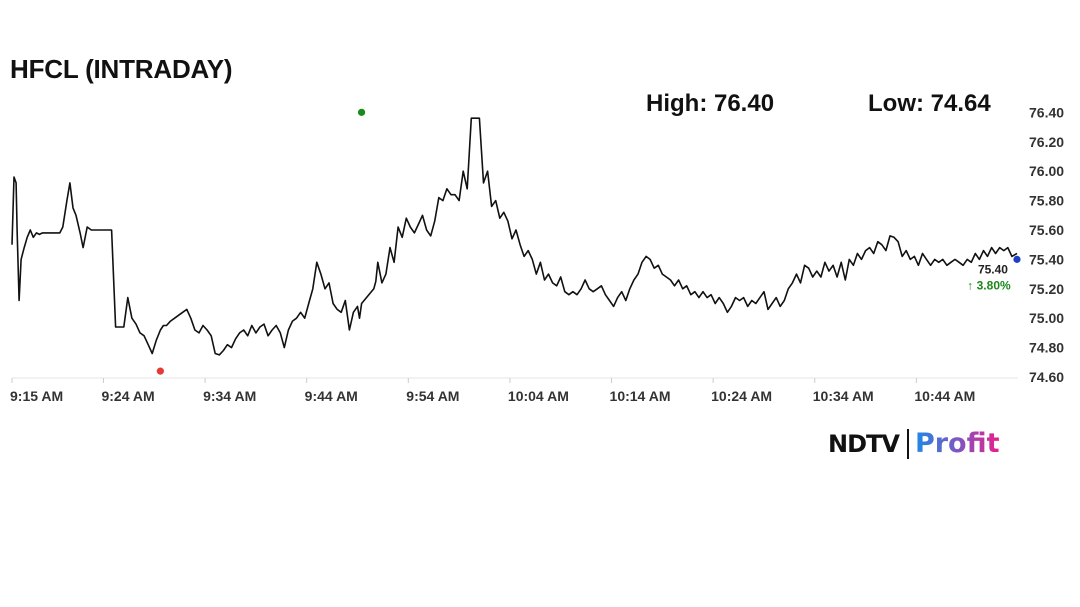  Describe the element at coordinates (1046, 112) in the screenshot. I see `y-tick-label: 76.40` at that location.